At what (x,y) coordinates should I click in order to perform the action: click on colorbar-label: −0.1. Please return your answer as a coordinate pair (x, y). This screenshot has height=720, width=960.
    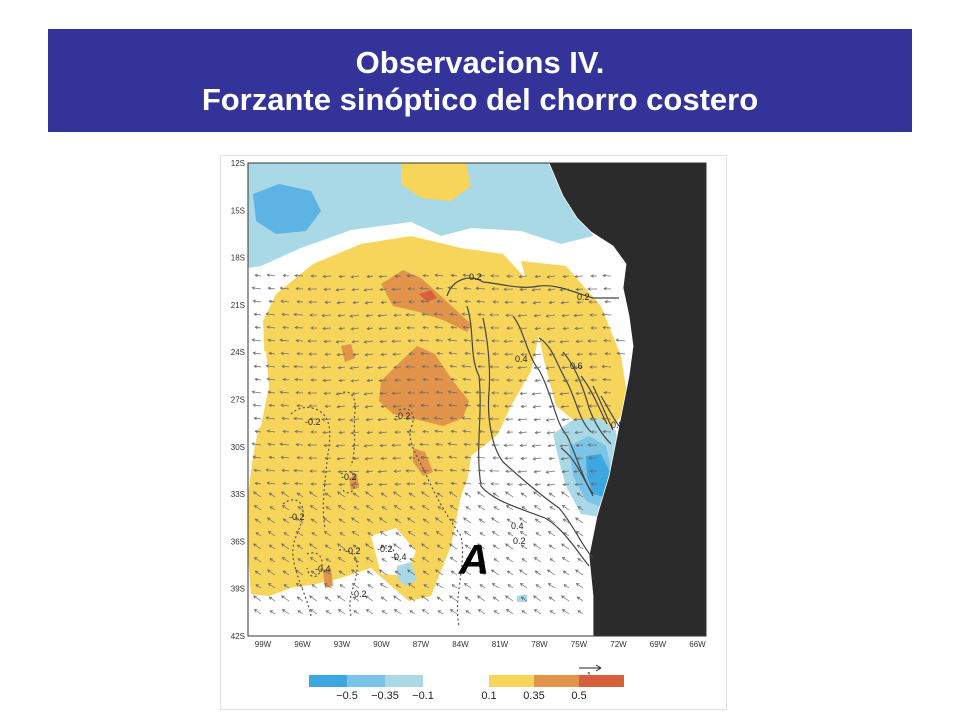
    Looking at the image, I should click on (423, 696).